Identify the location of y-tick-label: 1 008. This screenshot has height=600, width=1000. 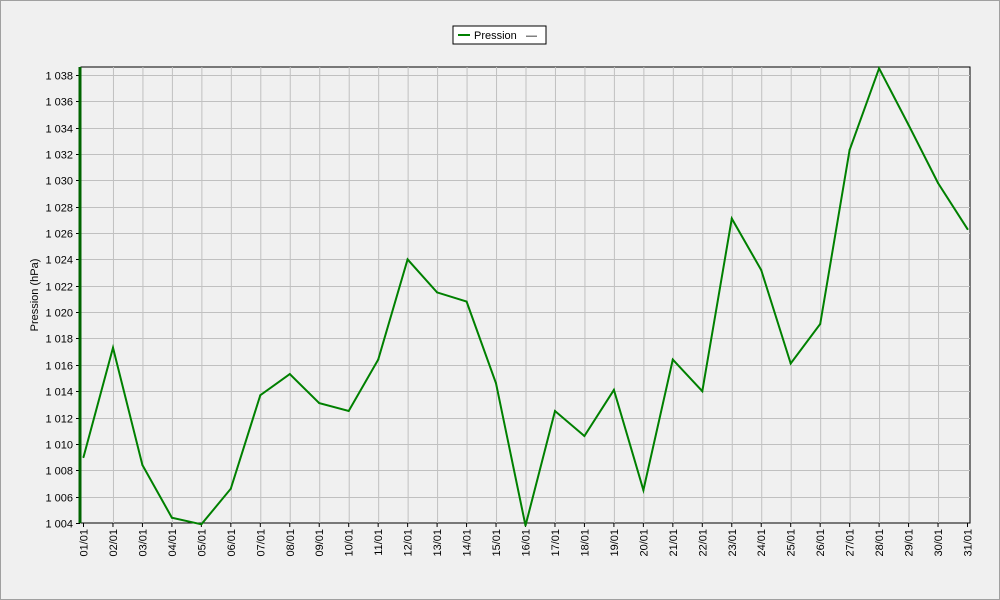
(59, 472).